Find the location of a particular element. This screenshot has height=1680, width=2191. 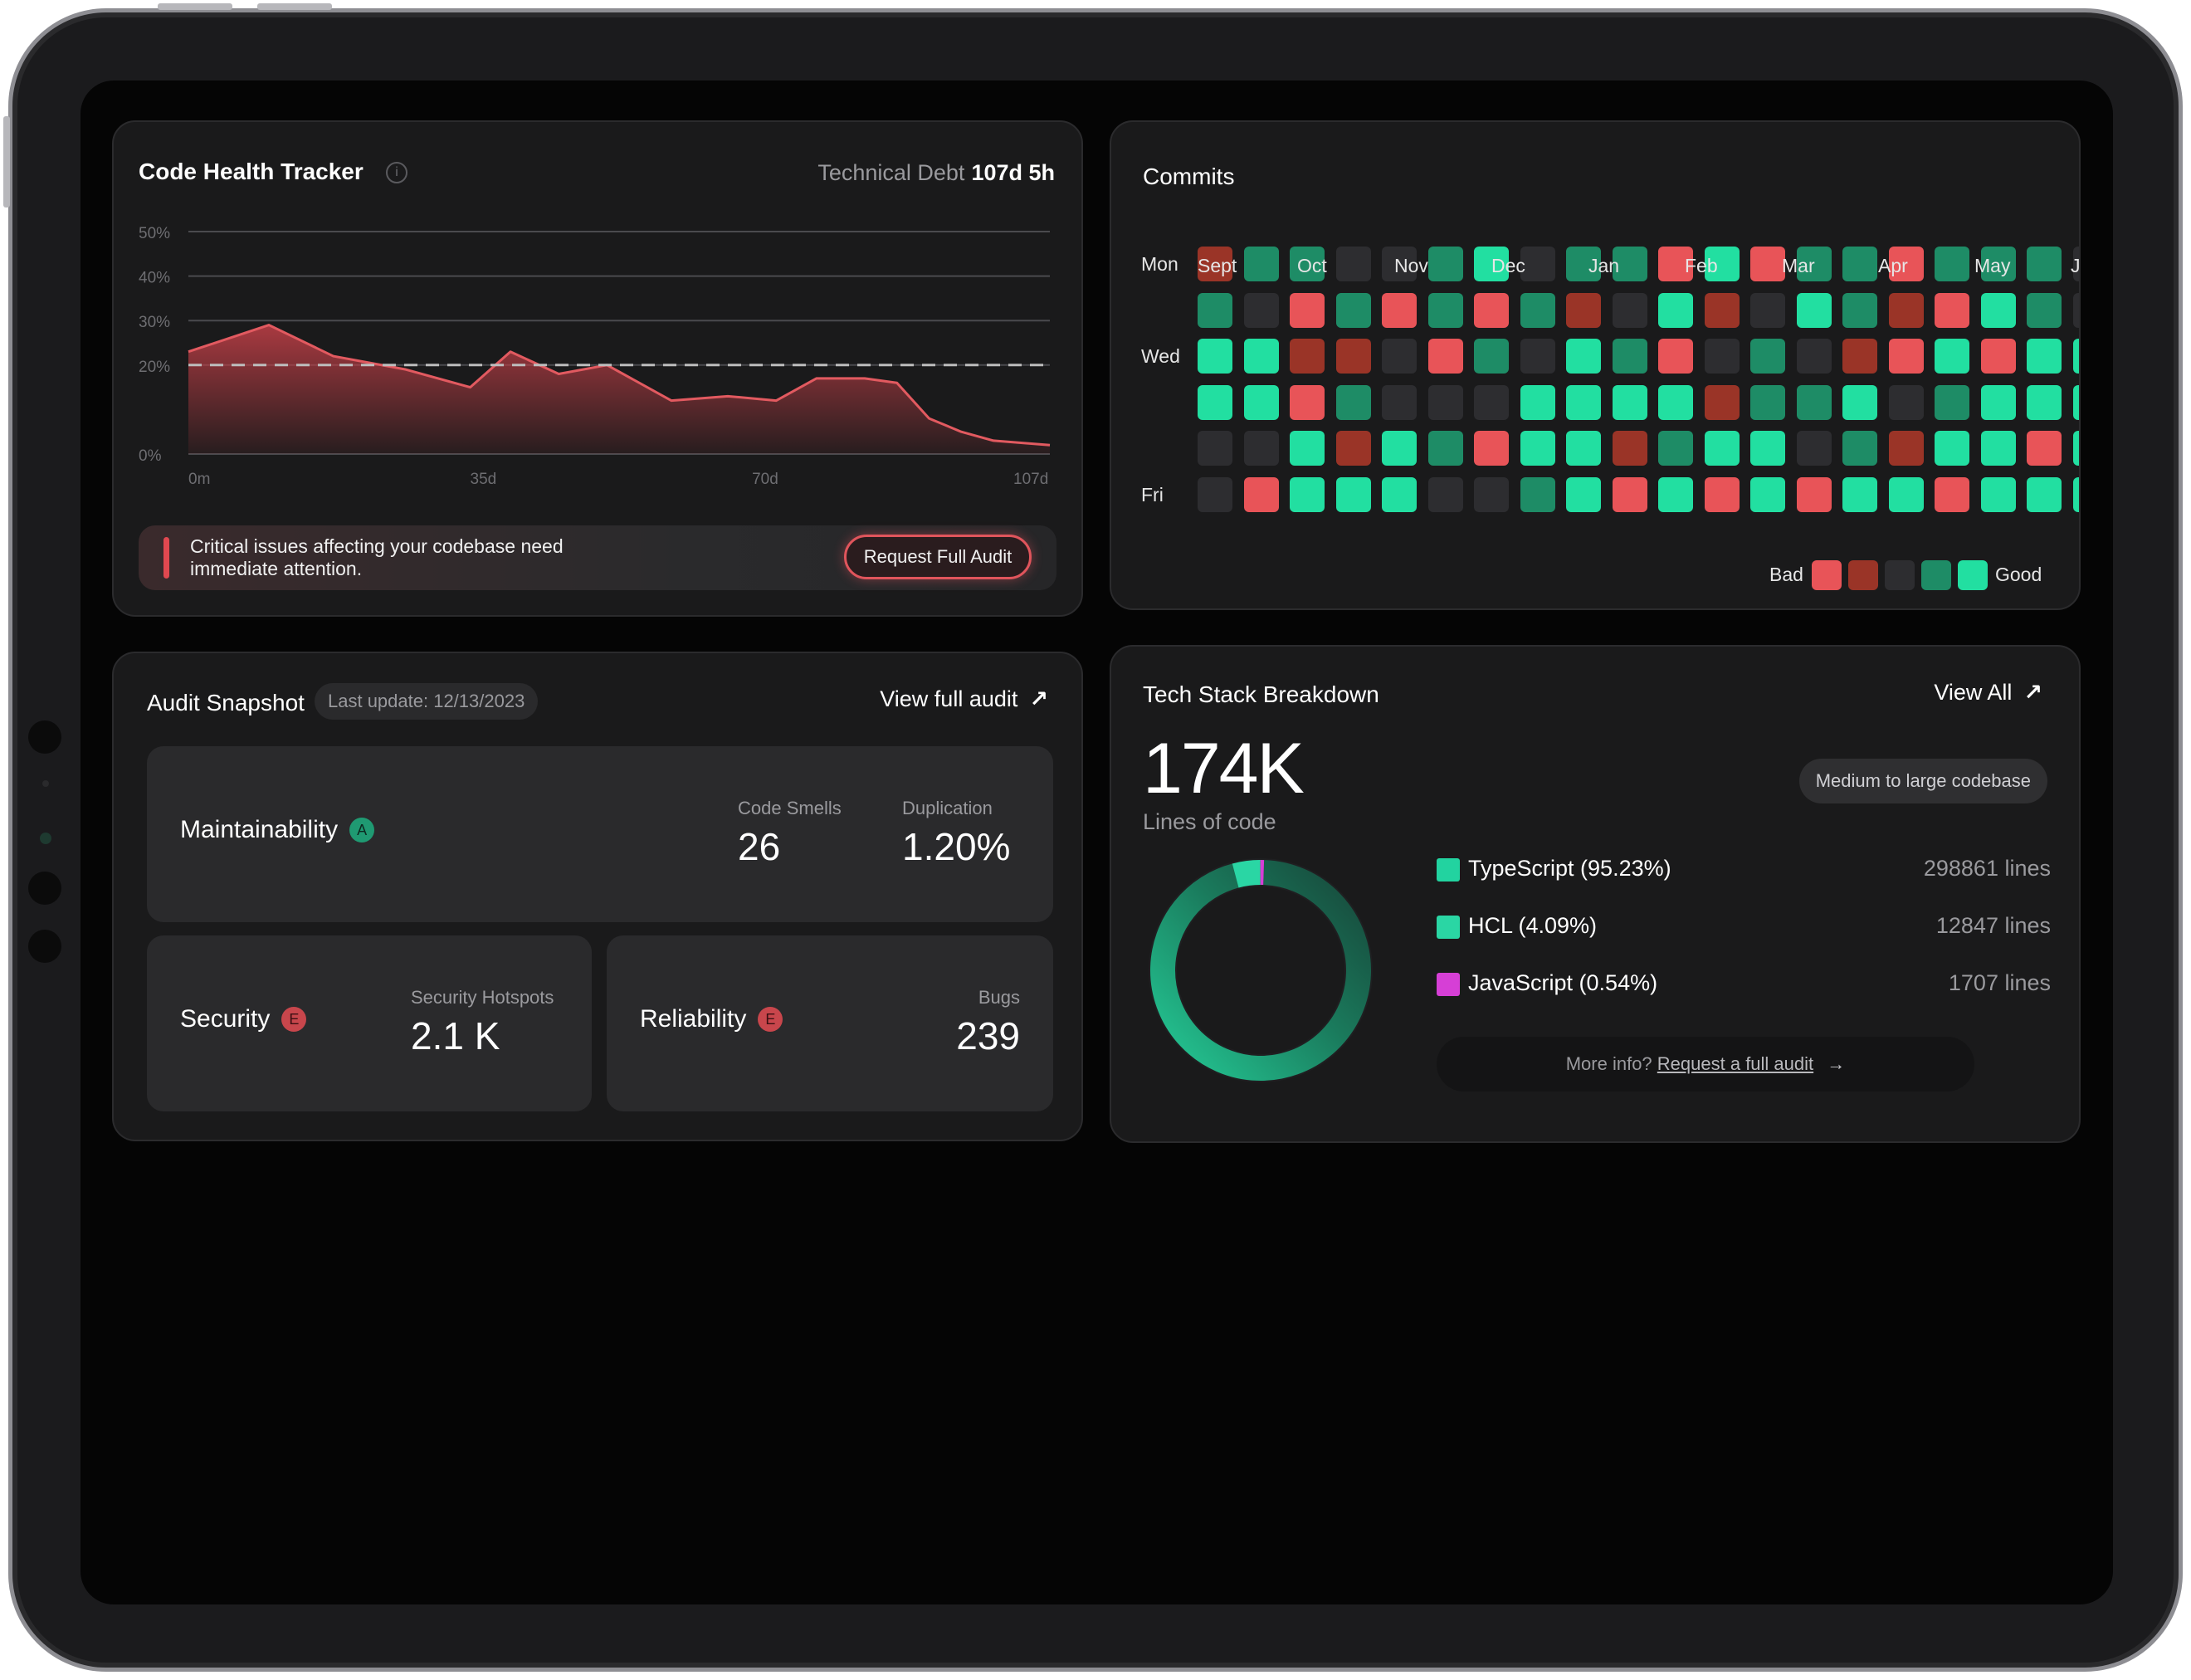

view-all-link: View All ↗ is located at coordinates (1988, 693).